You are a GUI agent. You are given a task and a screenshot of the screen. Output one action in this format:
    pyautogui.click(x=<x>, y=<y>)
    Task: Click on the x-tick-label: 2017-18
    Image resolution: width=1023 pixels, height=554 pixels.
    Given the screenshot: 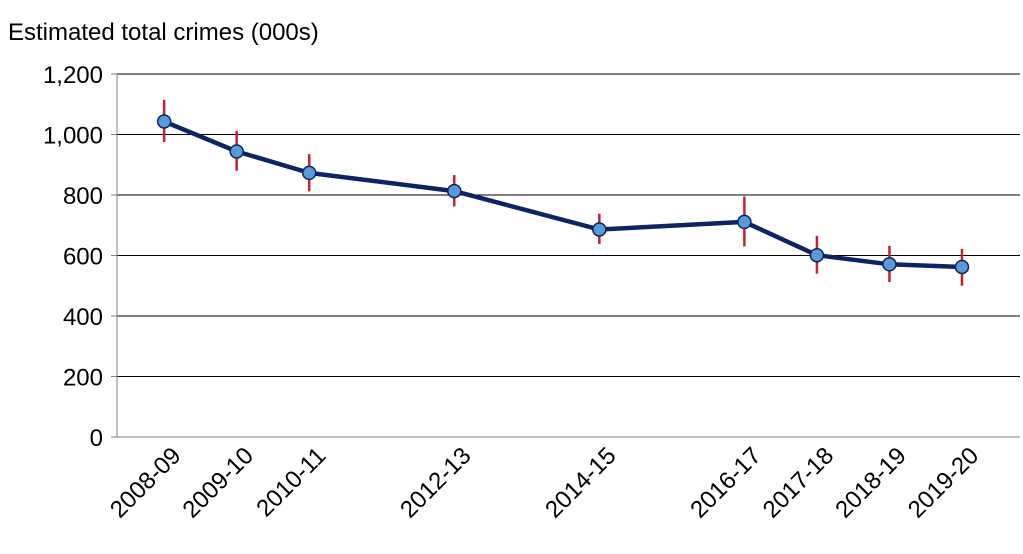 What is the action you would take?
    pyautogui.click(x=798, y=482)
    